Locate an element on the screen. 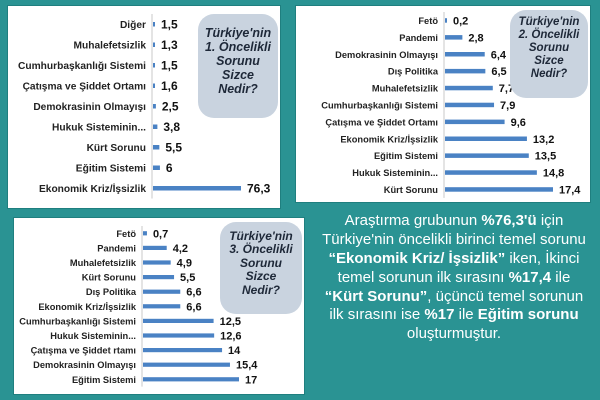  value-label: 76,3 is located at coordinates (259, 188).